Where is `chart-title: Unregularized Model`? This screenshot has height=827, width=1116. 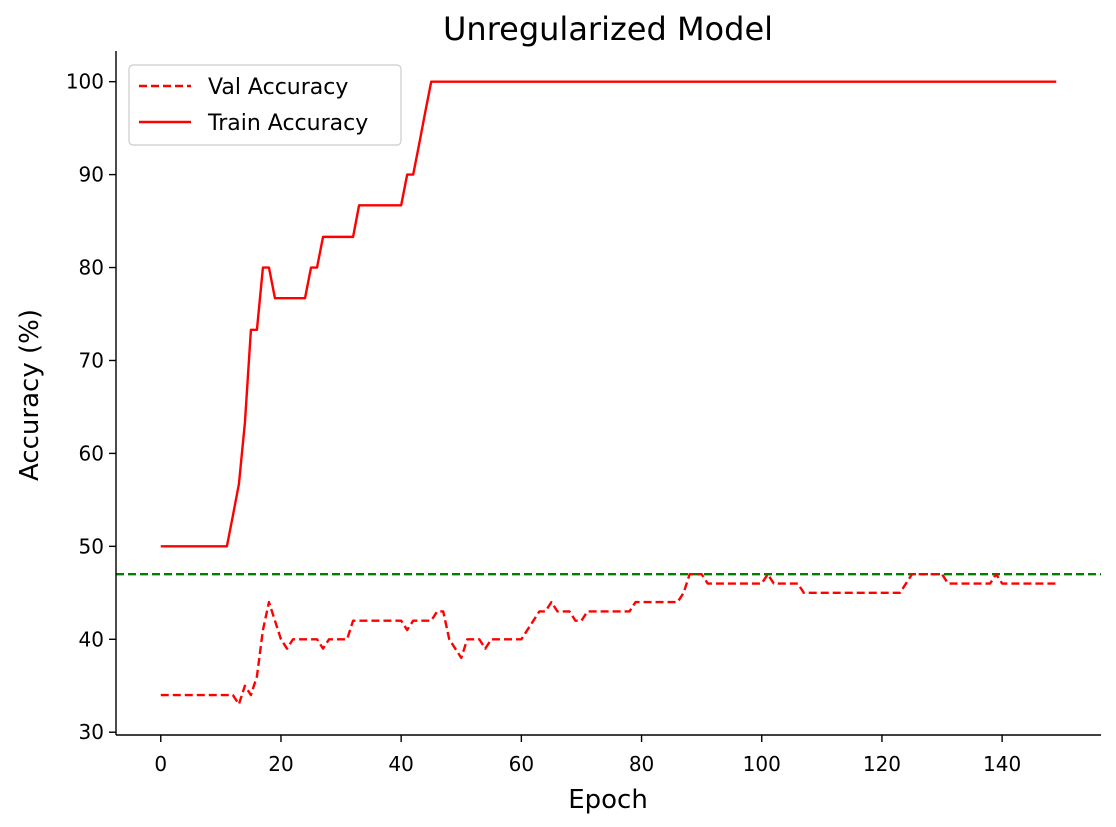
chart-title: Unregularized Model is located at coordinates (608, 29).